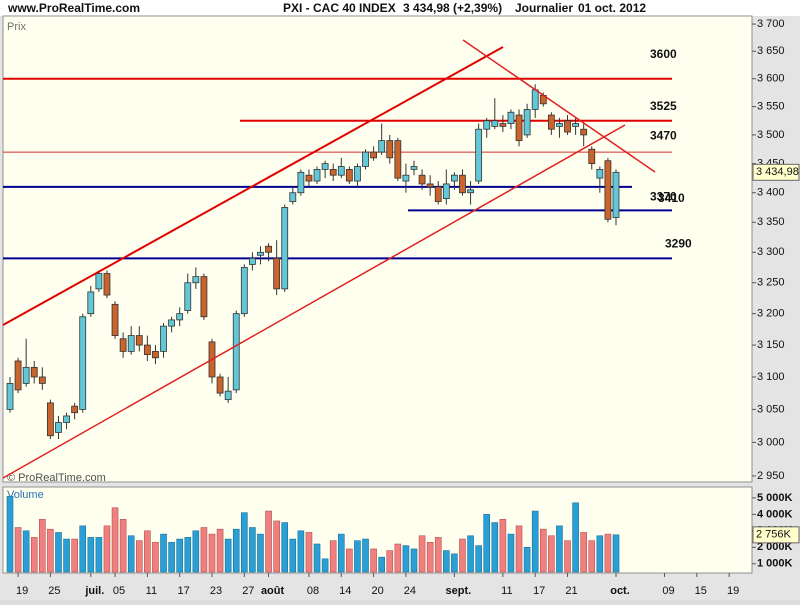 Image resolution: width=800 pixels, height=605 pixels. Describe the element at coordinates (559, 106) in the screenshot. I see `trend-line` at that location.